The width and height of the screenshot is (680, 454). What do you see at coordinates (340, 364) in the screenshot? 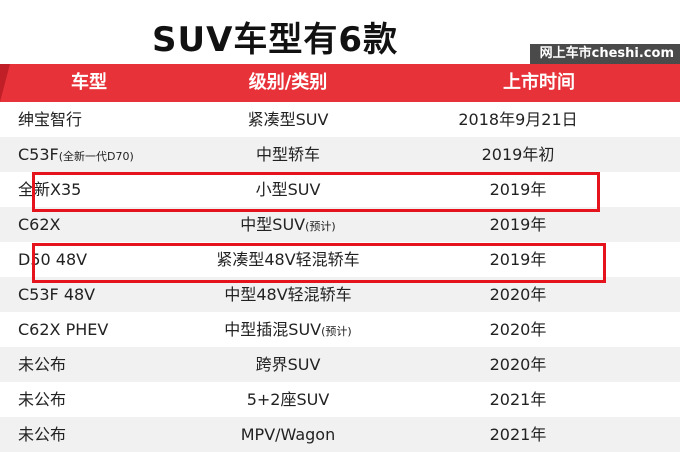
I see `table-row: 未公布 跨界SUV 2020年` at bounding box center [340, 364].